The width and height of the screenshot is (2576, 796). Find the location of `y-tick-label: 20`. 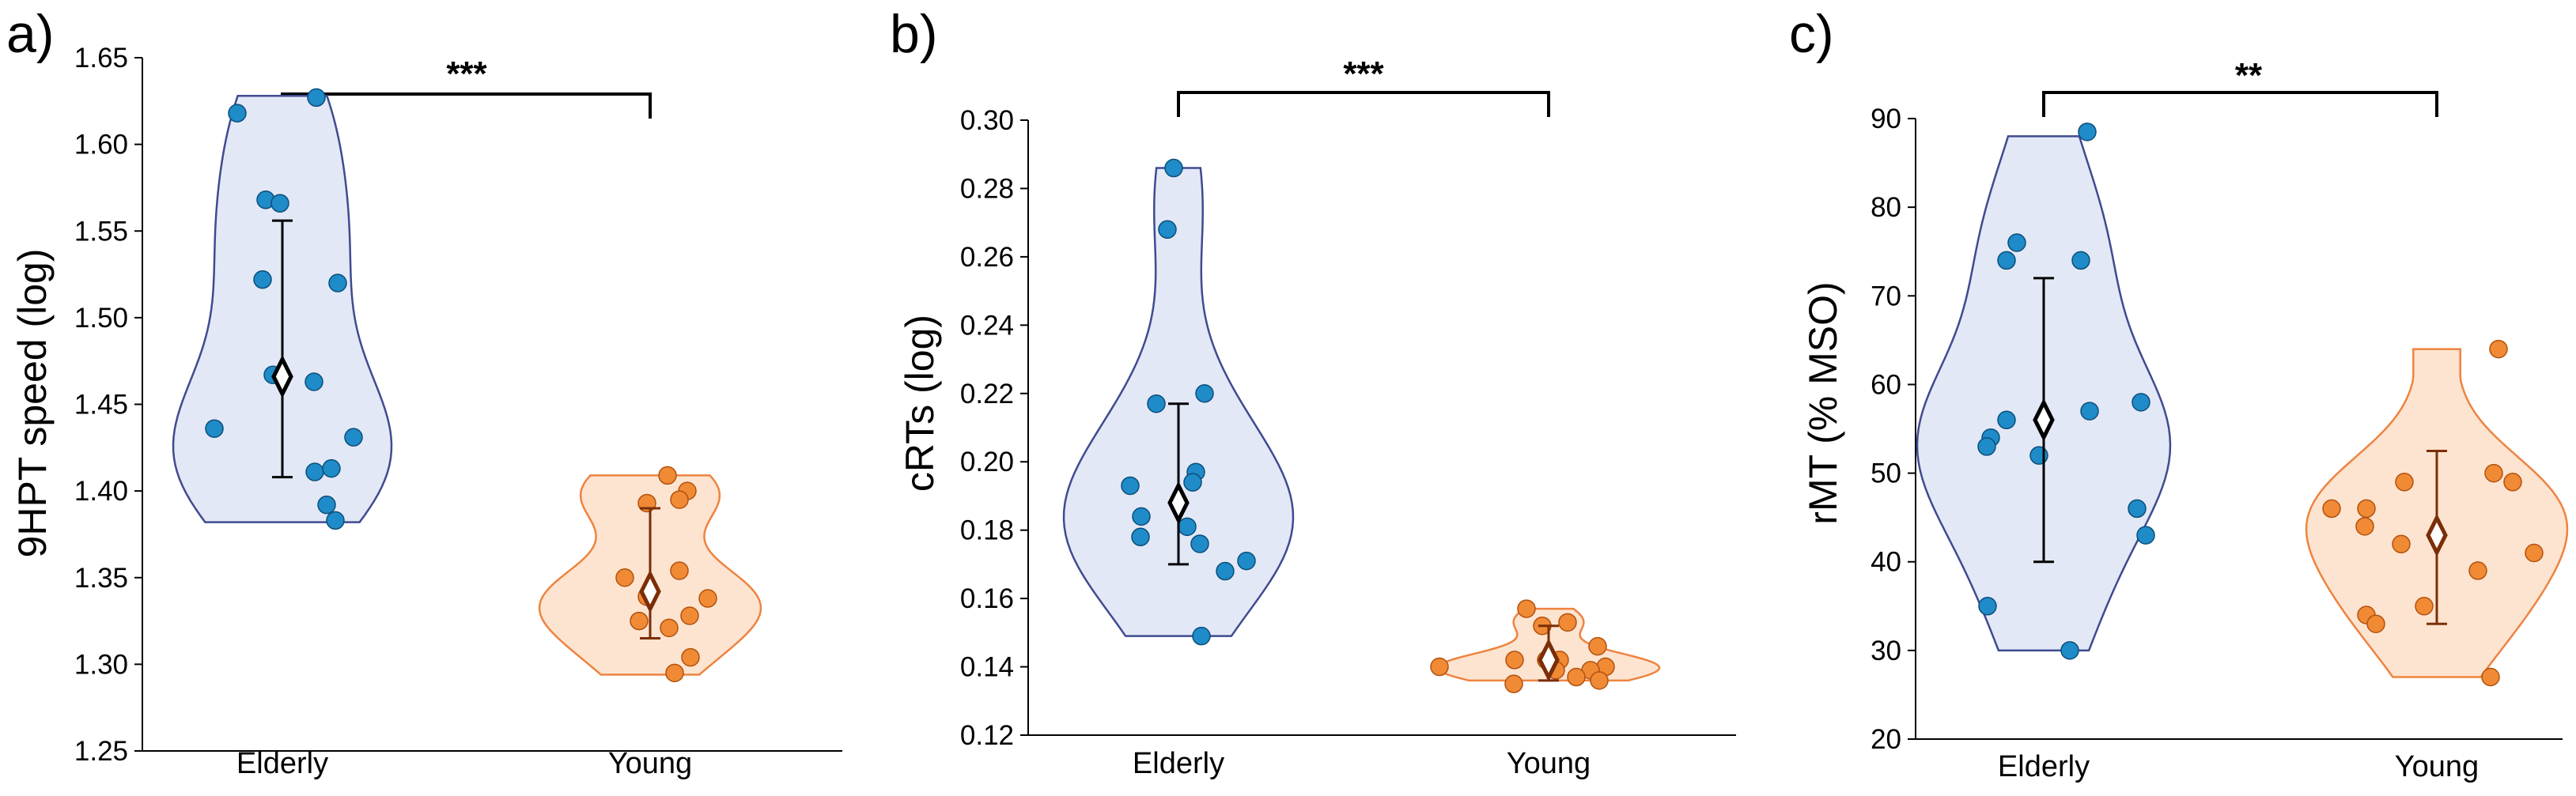

y-tick-label: 20 is located at coordinates (1886, 739).